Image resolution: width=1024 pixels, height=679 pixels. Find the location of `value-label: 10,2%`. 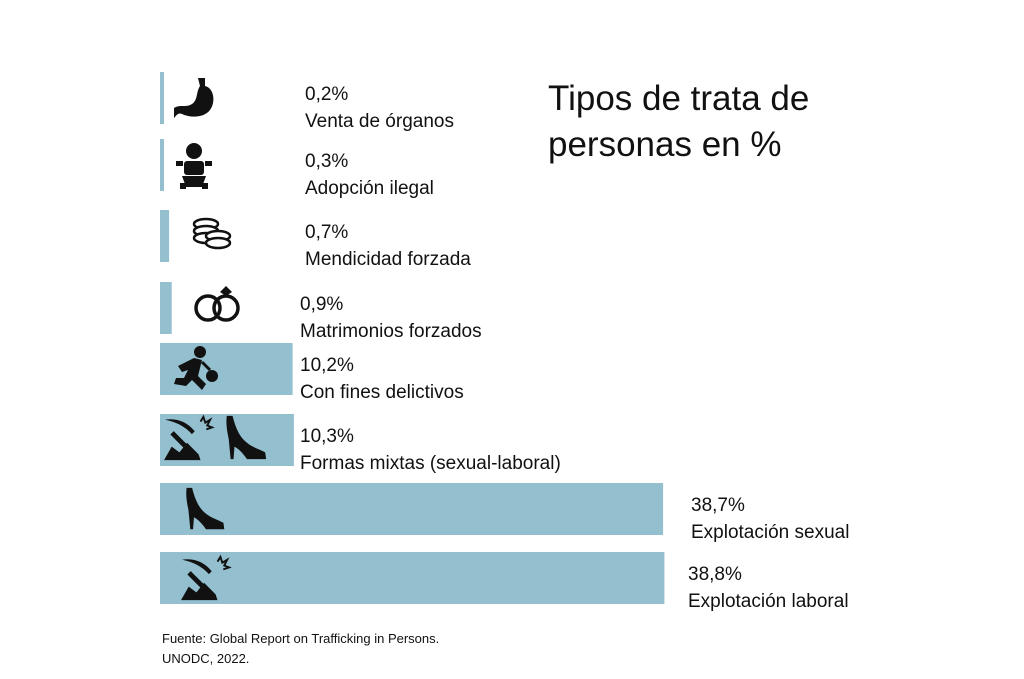

value-label: 10,2% is located at coordinates (327, 365).